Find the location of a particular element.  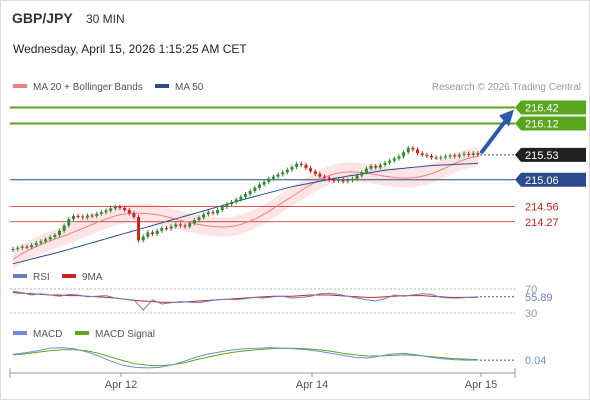

support-1-label: 214.56 is located at coordinates (542, 207).